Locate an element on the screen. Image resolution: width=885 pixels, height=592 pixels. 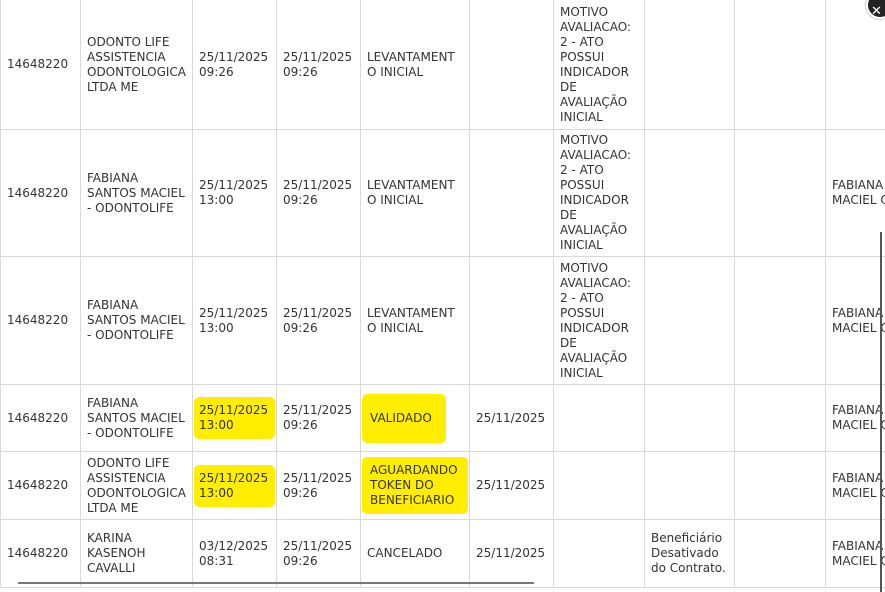
close-button: ✕ is located at coordinates (875, 9).